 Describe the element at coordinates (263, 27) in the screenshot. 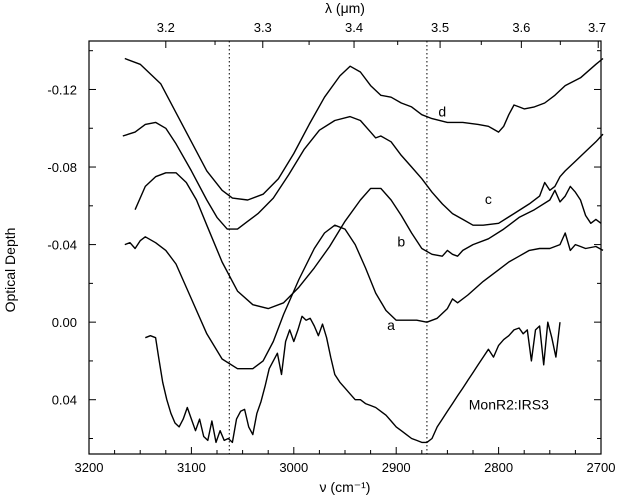

I see `top-tick-label: 3.3` at that location.